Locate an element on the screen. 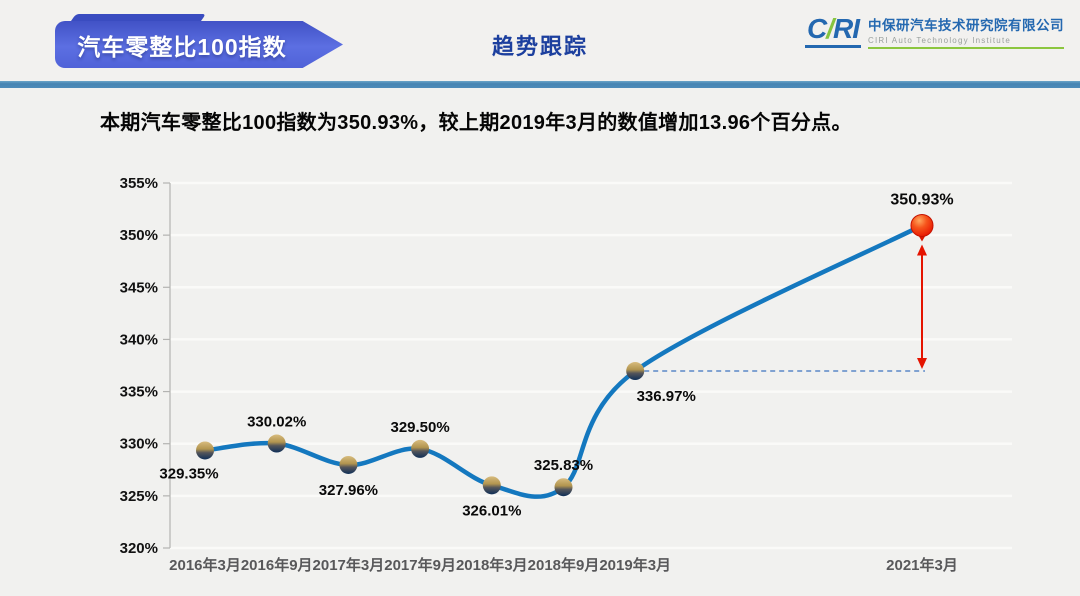  badge-label: 汽车零整比100指数 is located at coordinates (182, 46).